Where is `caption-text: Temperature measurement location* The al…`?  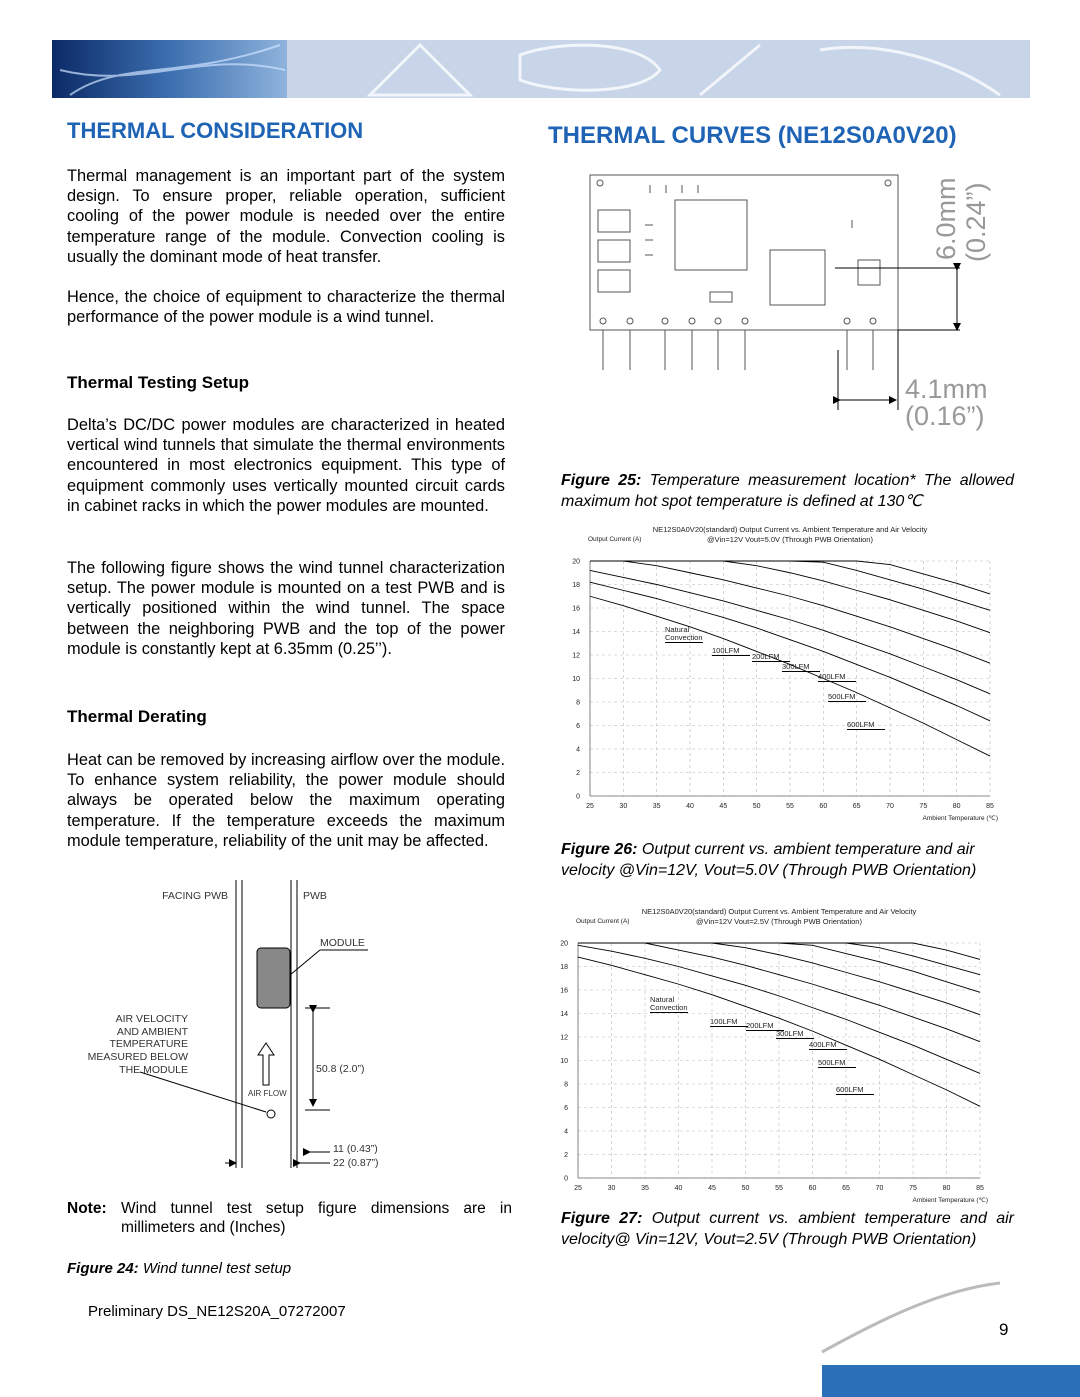
caption-text: Temperature measurement location* The al… is located at coordinates (787, 491).